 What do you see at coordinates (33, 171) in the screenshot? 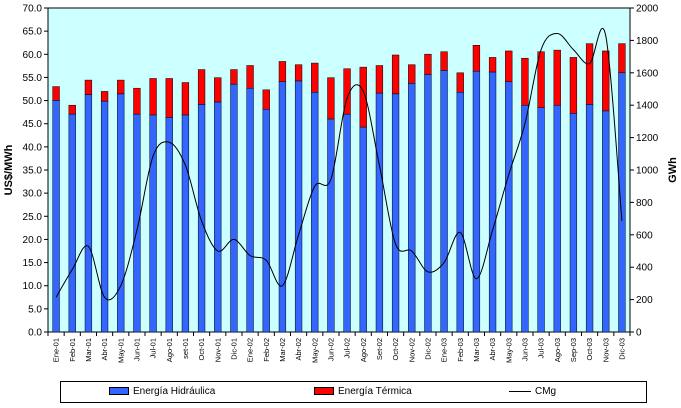
I see `y-tick-label: 35.0` at bounding box center [33, 171].